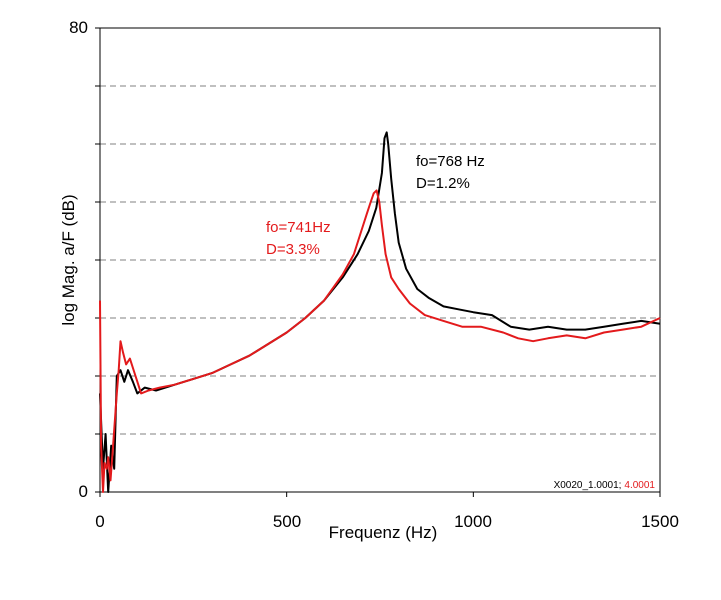 Image resolution: width=721 pixels, height=600 pixels. I want to click on x-tick-labels: 0 500 1000 1500, so click(387, 521).